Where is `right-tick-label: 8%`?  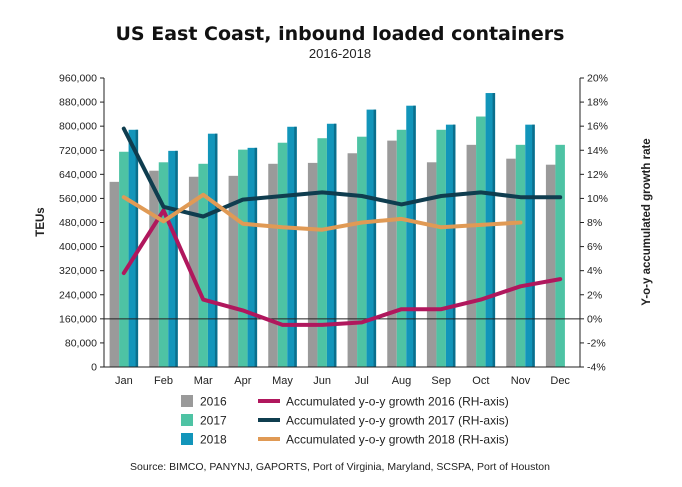
right-tick-label: 8% is located at coordinates (594, 223).